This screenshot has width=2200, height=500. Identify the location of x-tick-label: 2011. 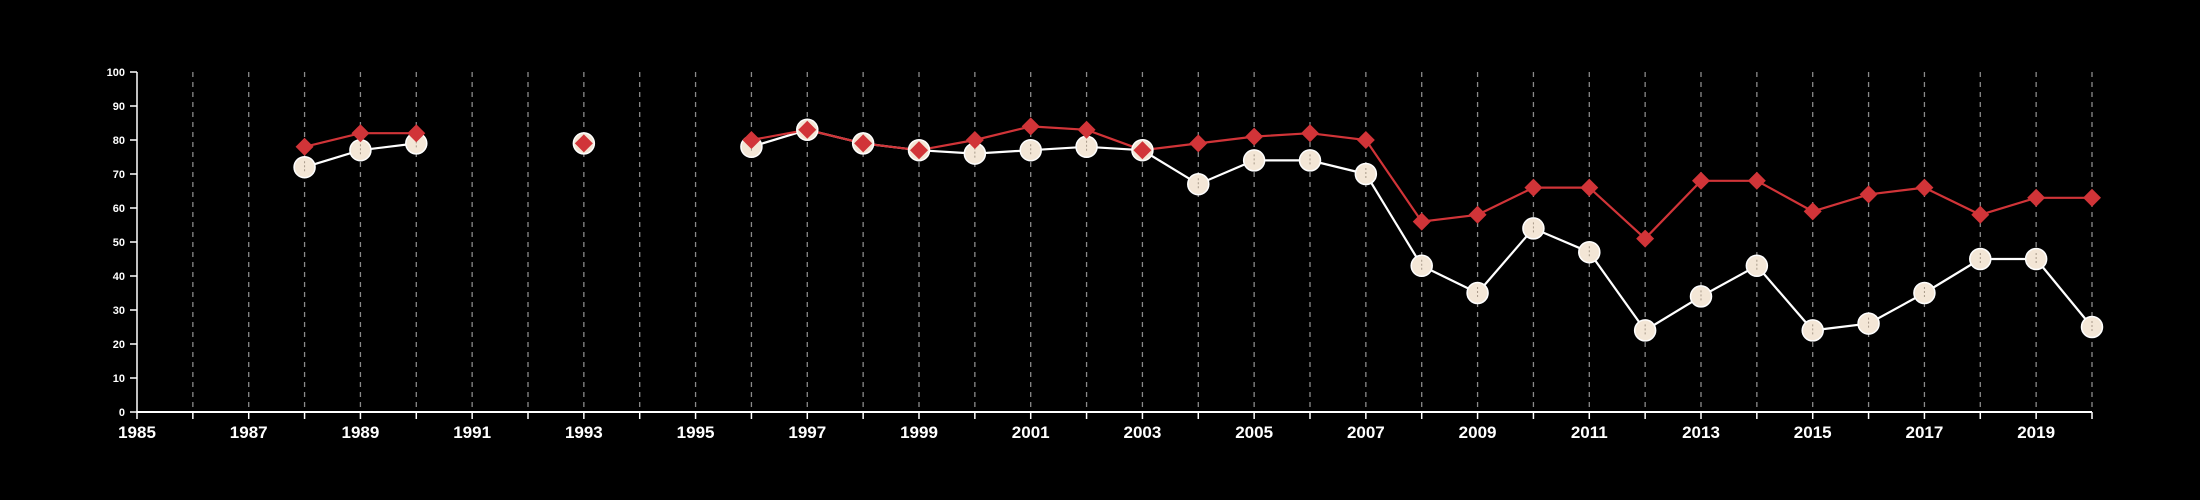
(1589, 432).